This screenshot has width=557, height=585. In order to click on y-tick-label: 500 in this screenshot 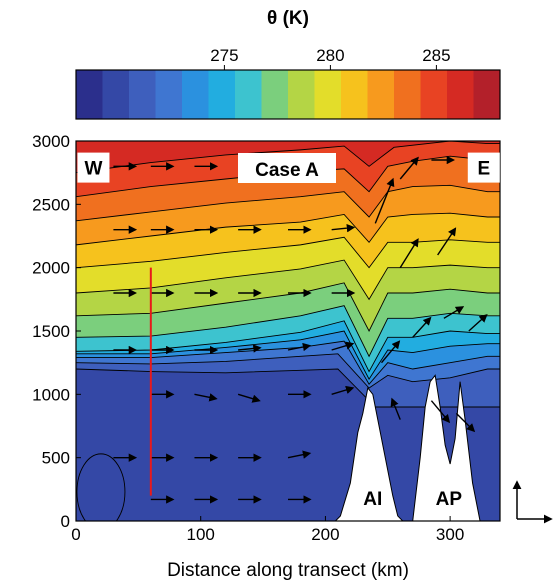, I will do `click(56, 458)`.